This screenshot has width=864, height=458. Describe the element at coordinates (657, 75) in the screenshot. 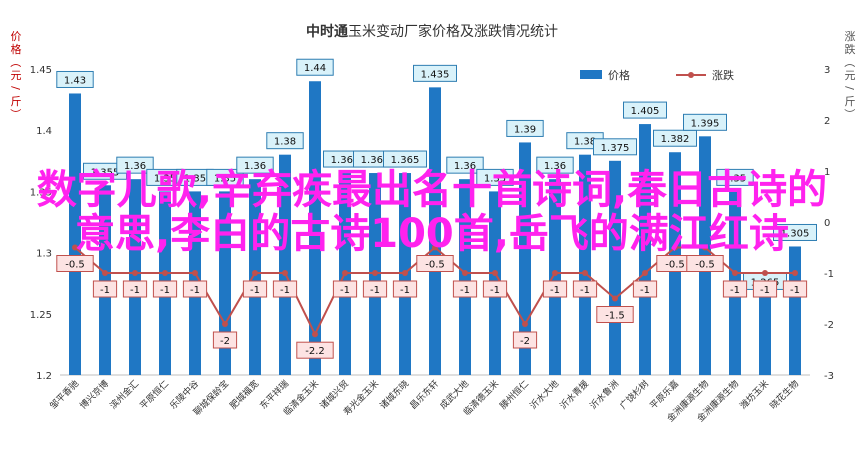

I see `legend: 价格 涨跌` at that location.